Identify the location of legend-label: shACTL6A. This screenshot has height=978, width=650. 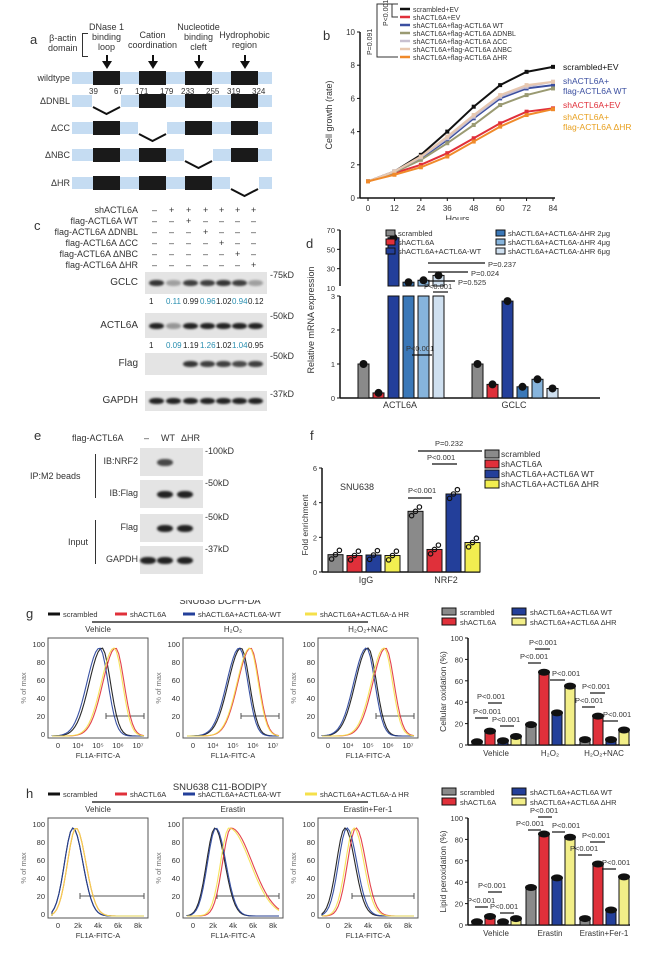
(416, 242).